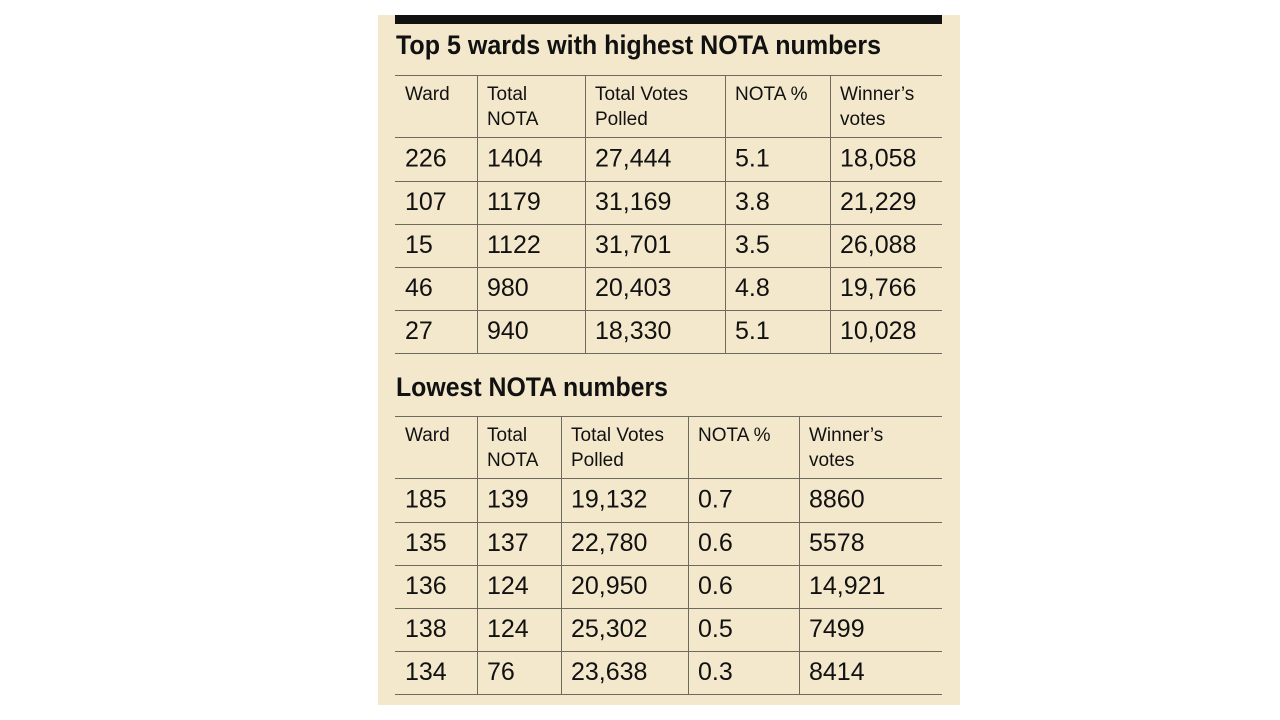 This screenshot has width=1280, height=720. I want to click on table-cell: 19,132, so click(609, 500).